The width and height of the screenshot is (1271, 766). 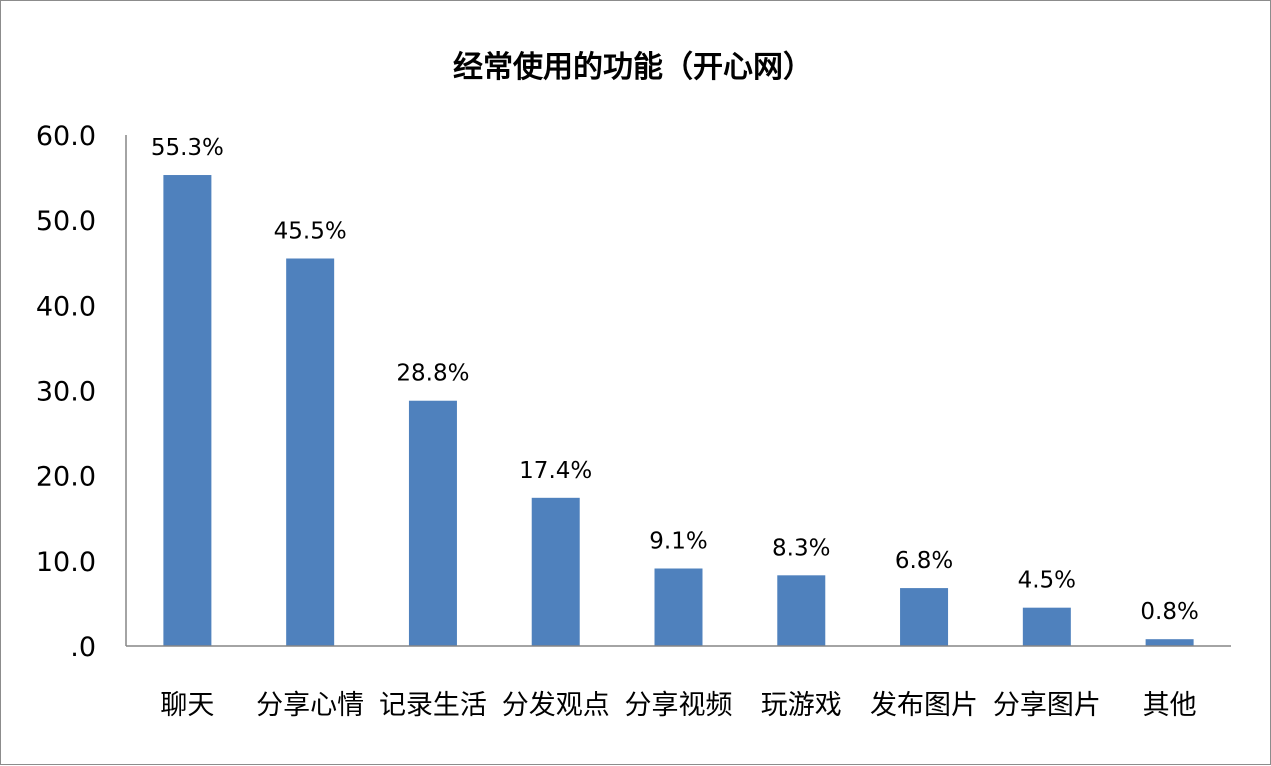 What do you see at coordinates (1047, 581) in the screenshot?
I see `data-label: 4.5%` at bounding box center [1047, 581].